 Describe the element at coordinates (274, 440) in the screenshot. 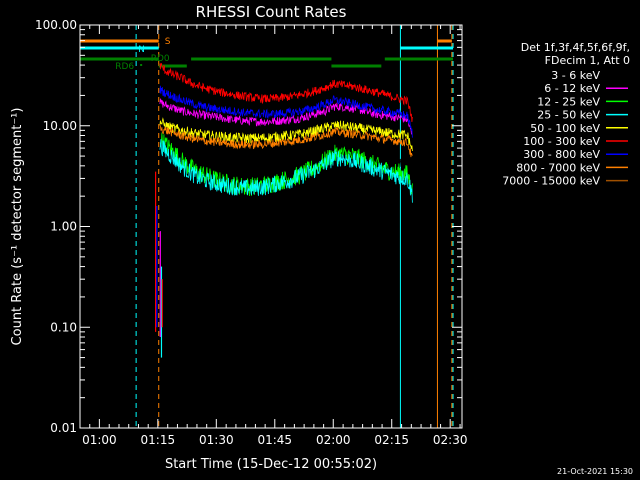

I see `x-tick-label-3: 01:45` at that location.